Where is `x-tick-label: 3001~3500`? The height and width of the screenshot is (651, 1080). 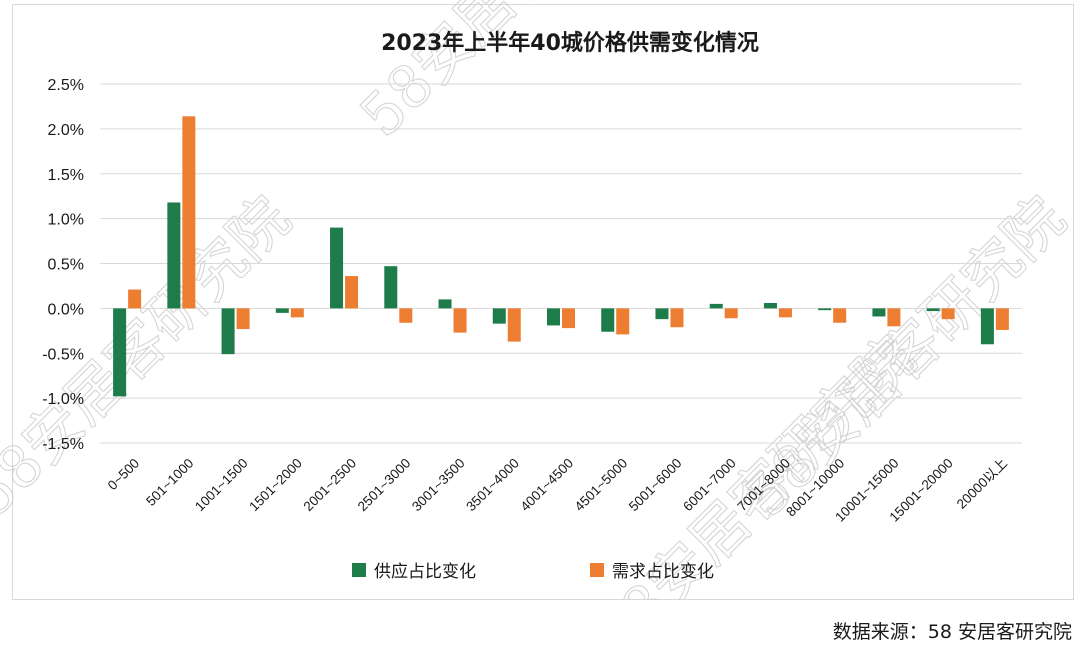 x-tick-label: 3001~3500 is located at coordinates (438, 485).